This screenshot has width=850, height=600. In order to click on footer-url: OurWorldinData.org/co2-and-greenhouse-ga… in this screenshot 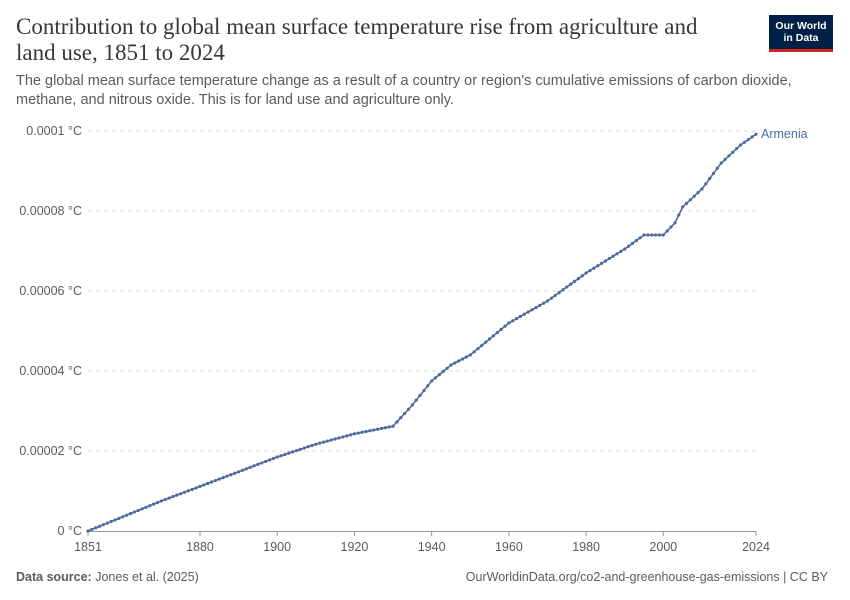, I will do `click(646, 577)`.